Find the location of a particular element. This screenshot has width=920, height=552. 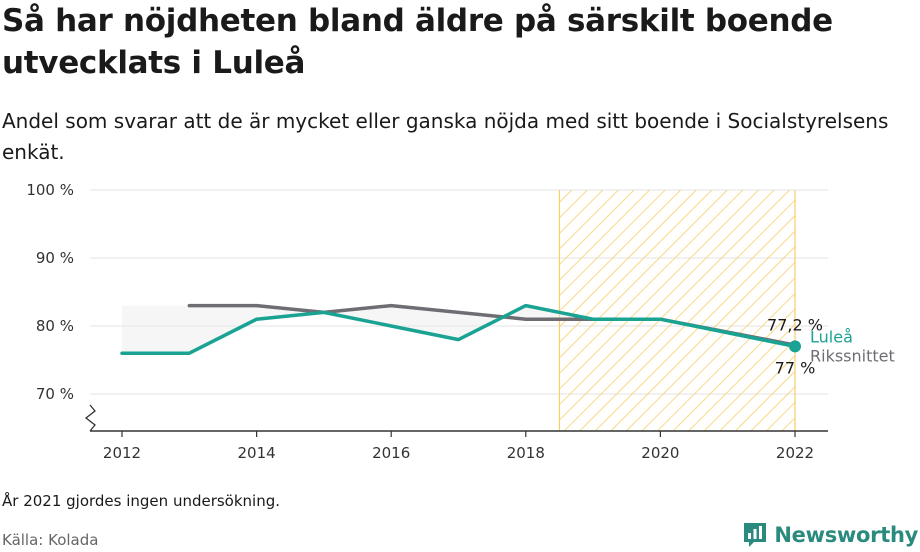

series-name-label-lulea: Luleå is located at coordinates (831, 336).